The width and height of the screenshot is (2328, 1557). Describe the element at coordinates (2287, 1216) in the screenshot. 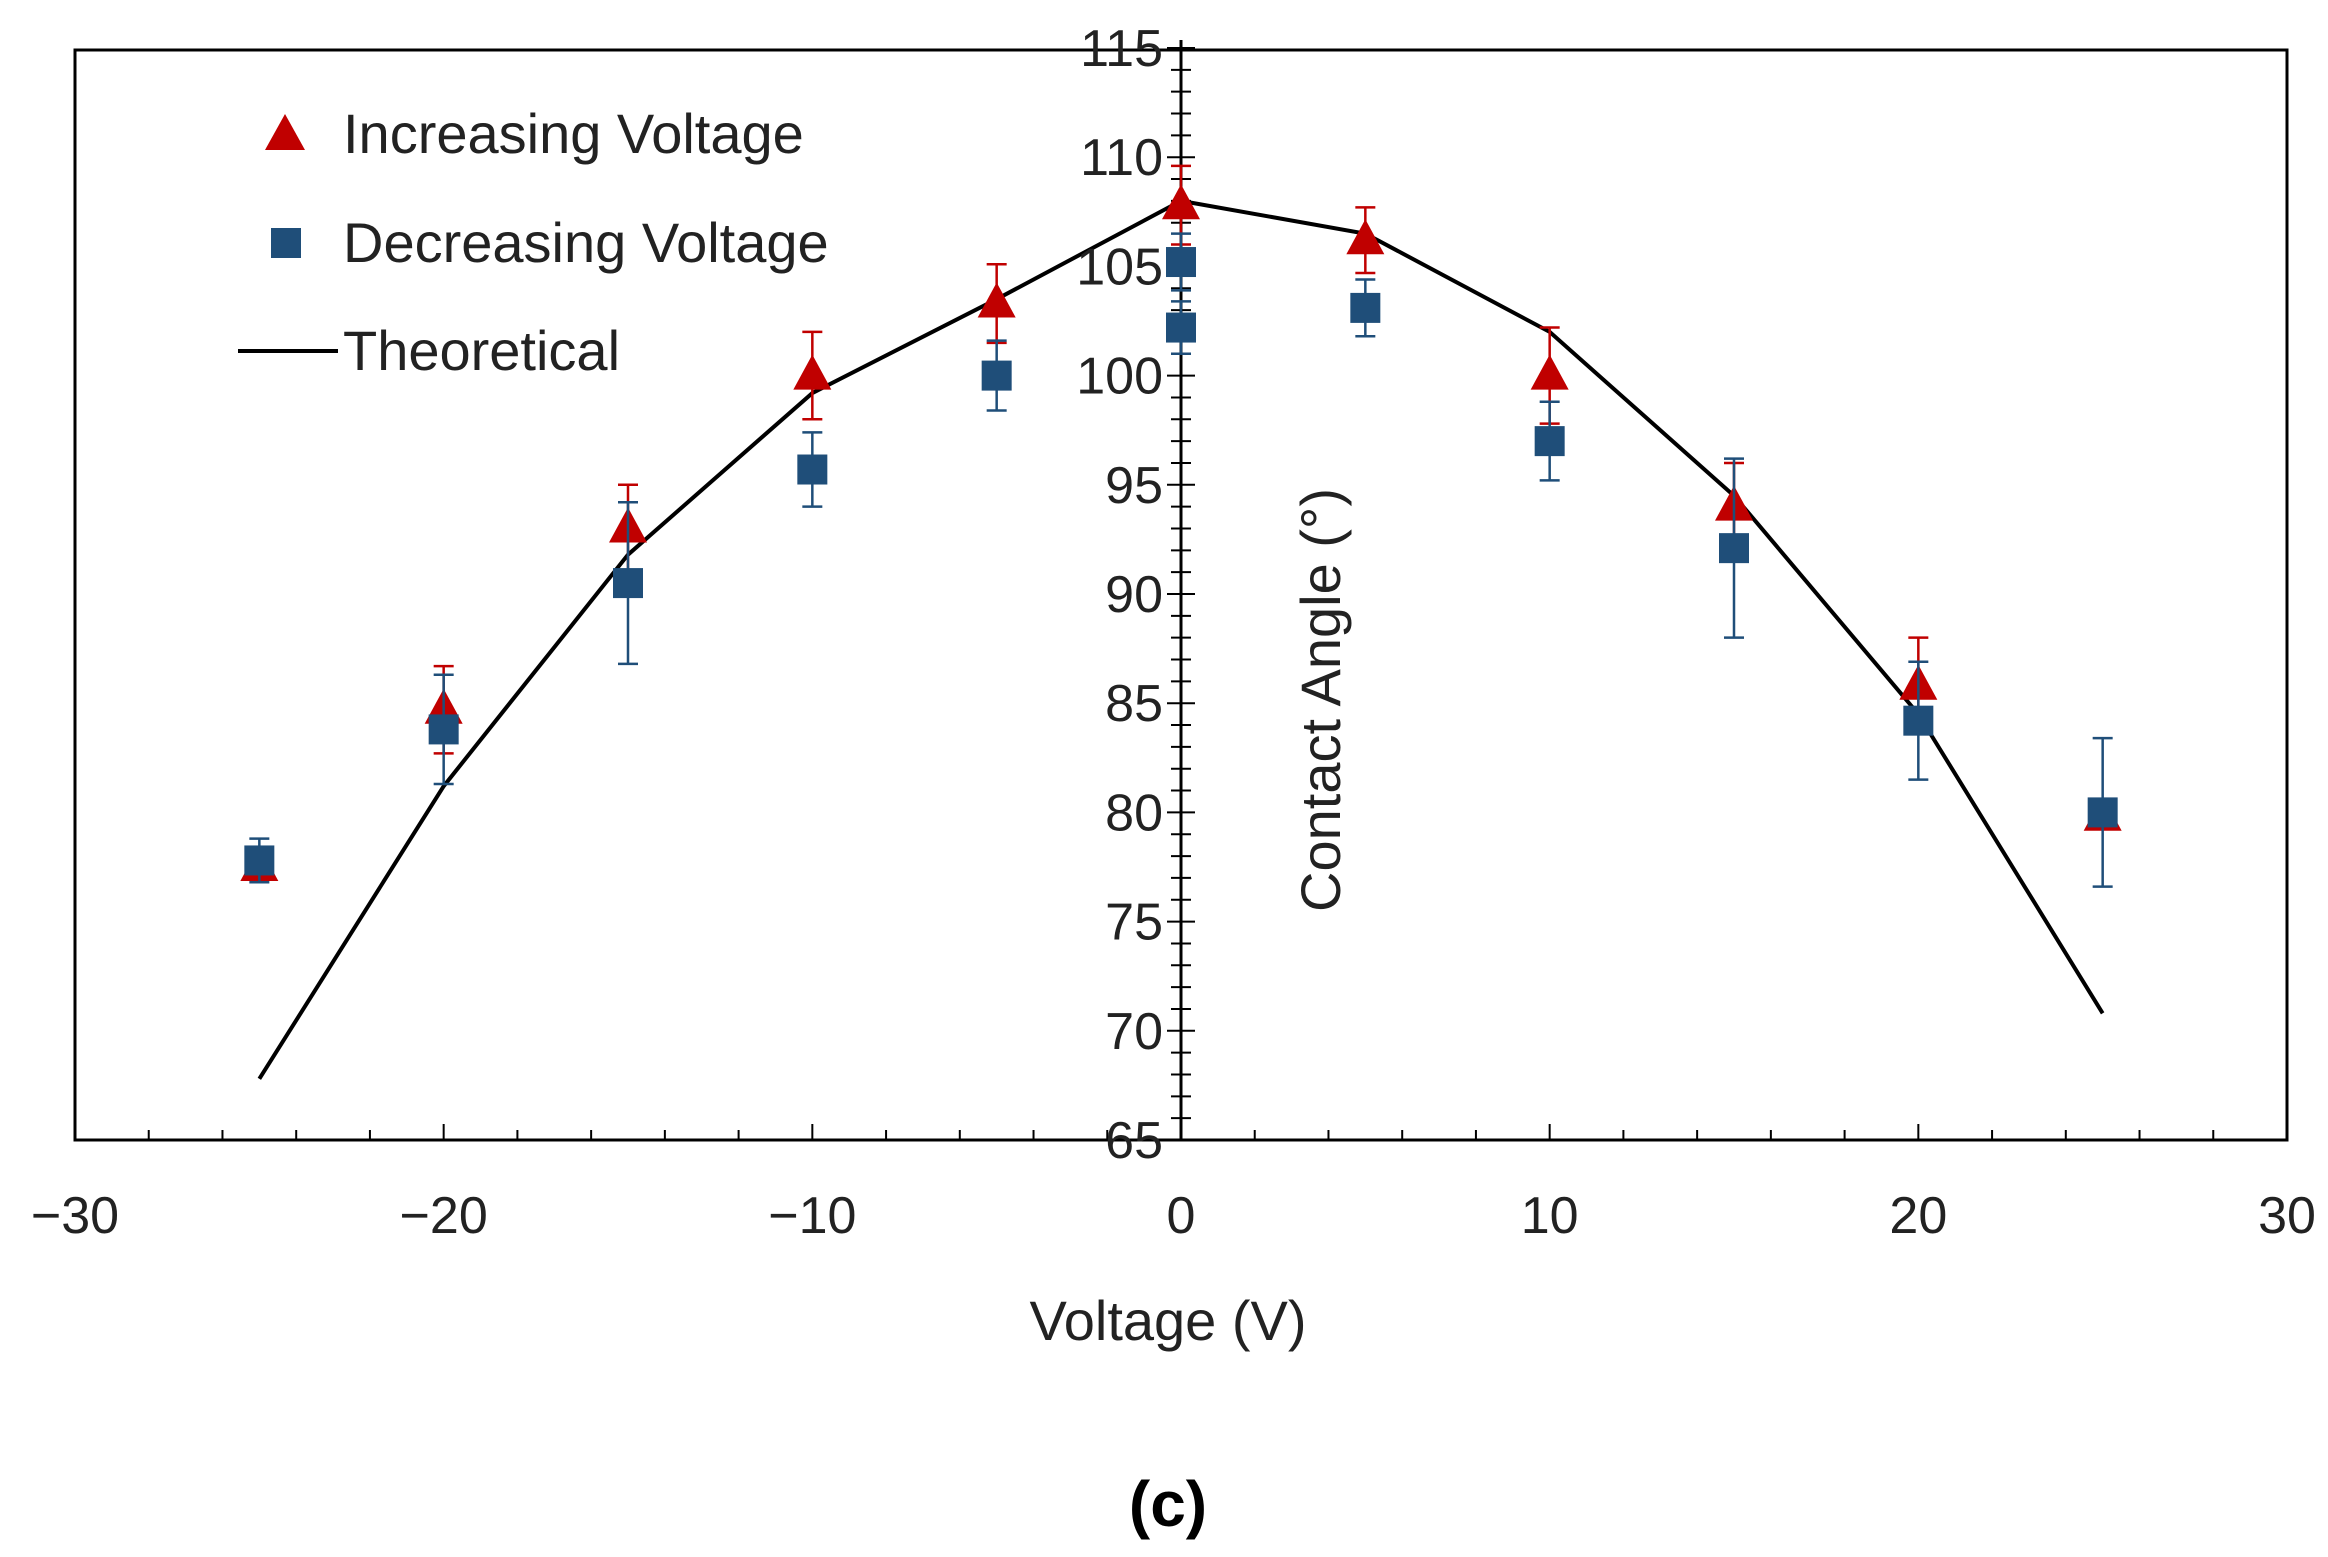

I see `x-tick-label: 30` at that location.